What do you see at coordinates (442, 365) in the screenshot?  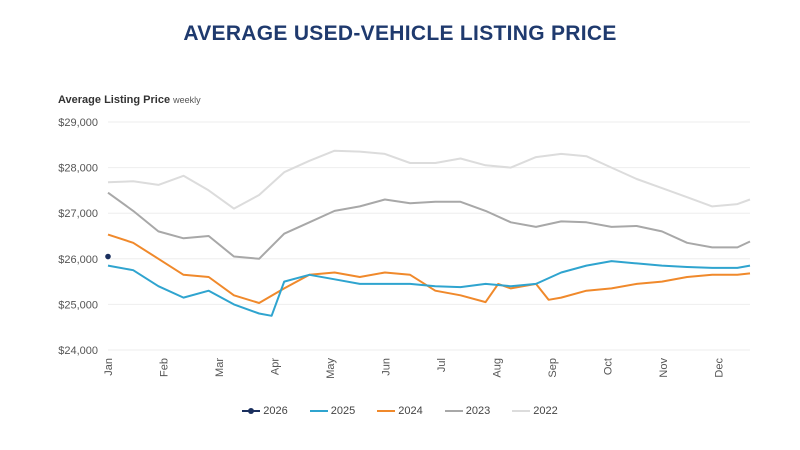 I see `x-tick-label: Jul` at bounding box center [442, 365].